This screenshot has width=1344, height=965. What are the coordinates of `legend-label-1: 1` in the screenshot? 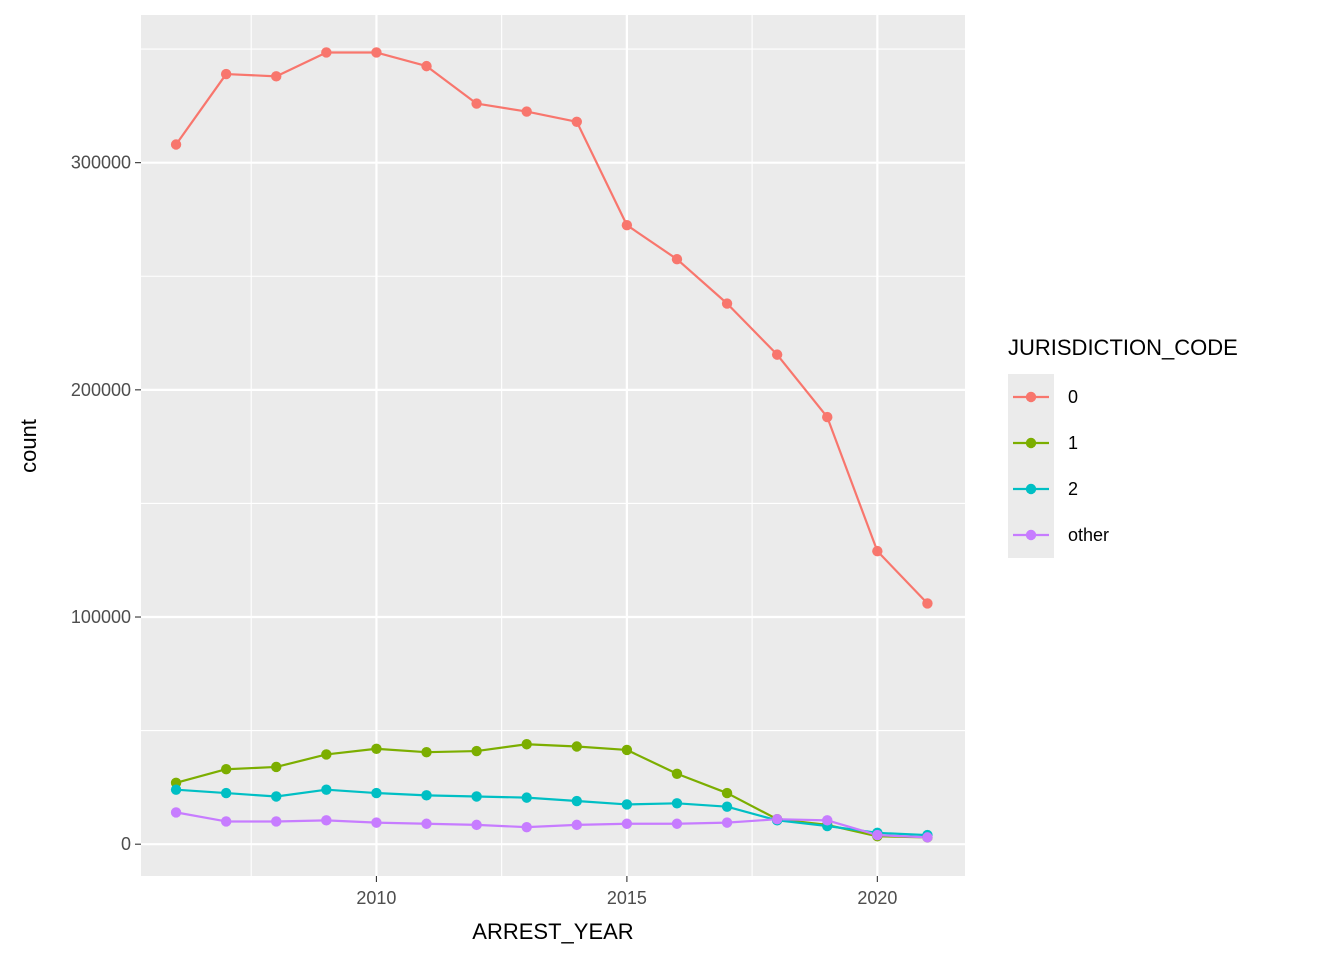 It's located at (1073, 443).